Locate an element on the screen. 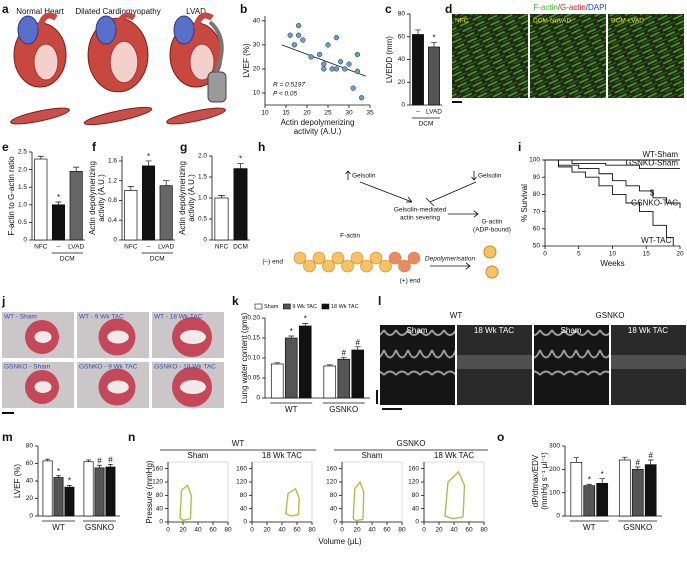  schematic-label: Normal Heart is located at coordinates (40, 11).